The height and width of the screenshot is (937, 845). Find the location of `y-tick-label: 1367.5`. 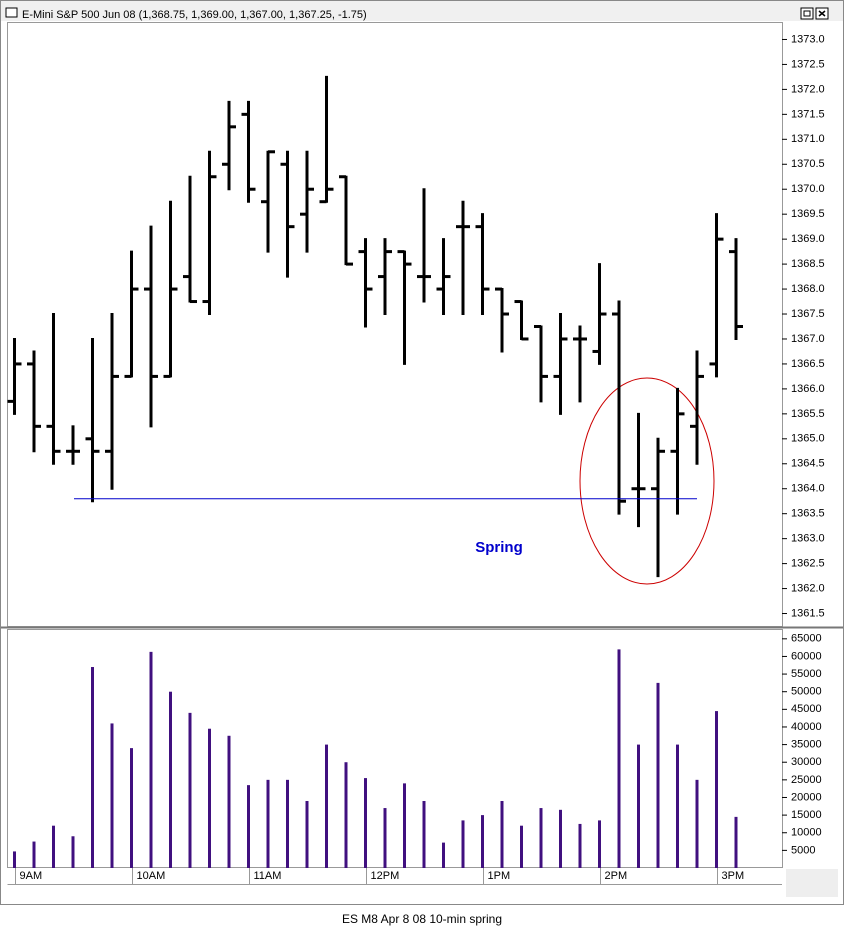

y-tick-label: 1367.5 is located at coordinates (808, 314).